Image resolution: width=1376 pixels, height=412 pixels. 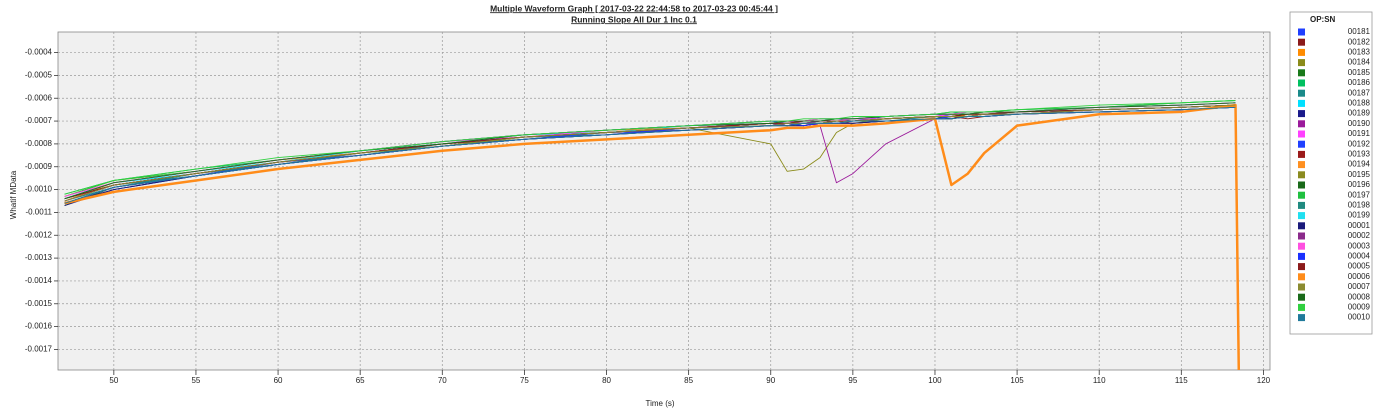 I want to click on y-tick-label: -0.0016, so click(x=39, y=326).